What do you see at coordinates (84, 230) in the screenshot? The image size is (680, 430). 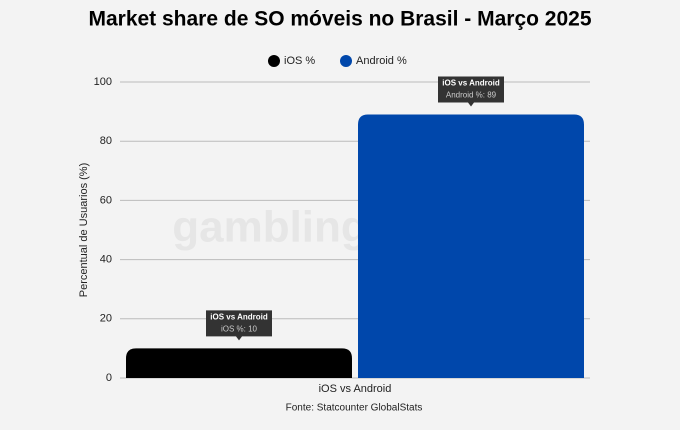 I see `y-axis-label: Percentual de Usuarios (%)` at bounding box center [84, 230].